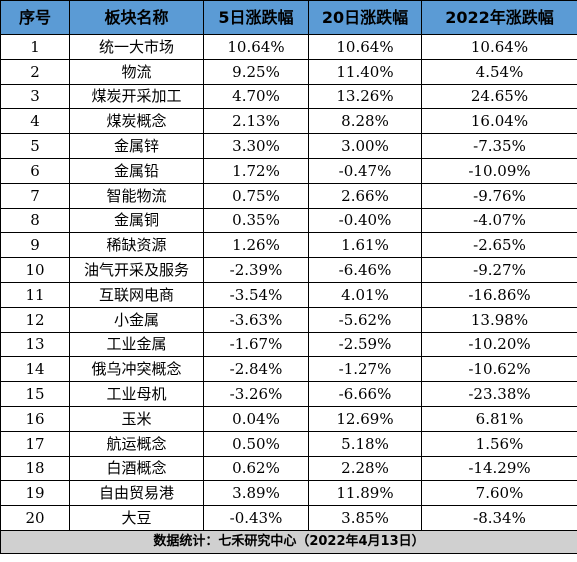  What do you see at coordinates (256, 71) in the screenshot?
I see `cell-5day-change: 9.25%` at bounding box center [256, 71].